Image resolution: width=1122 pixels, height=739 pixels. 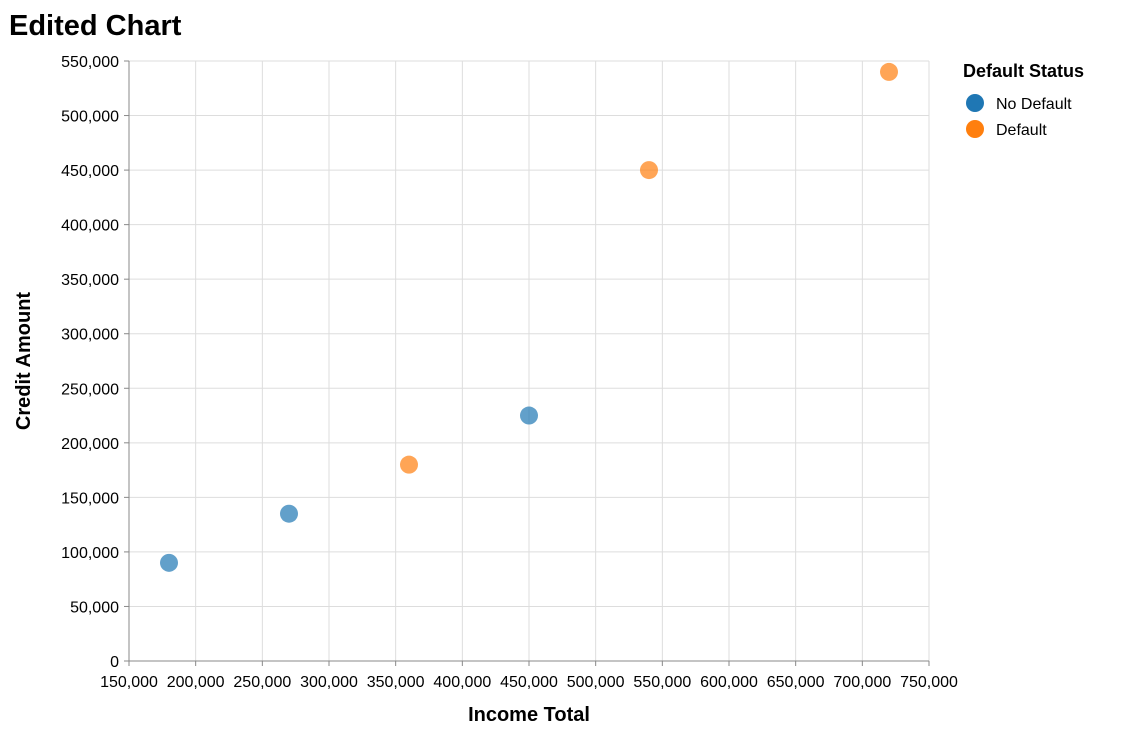 I want to click on legend-label: No Default, so click(x=1034, y=104).